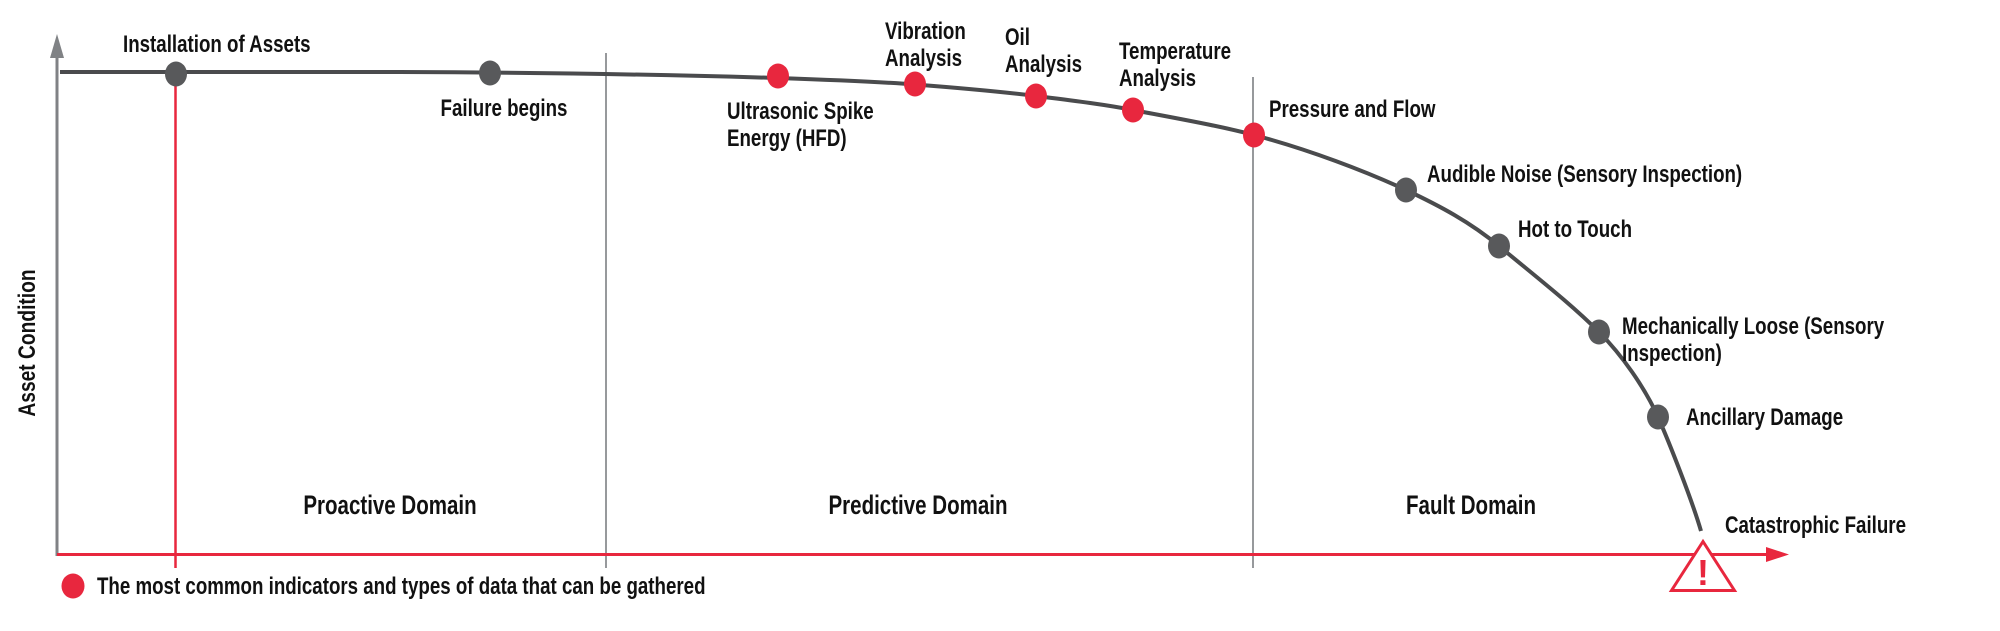 The height and width of the screenshot is (631, 2000). Describe the element at coordinates (918, 505) in the screenshot. I see `domain-label-predictive: Predictive Domain` at that location.